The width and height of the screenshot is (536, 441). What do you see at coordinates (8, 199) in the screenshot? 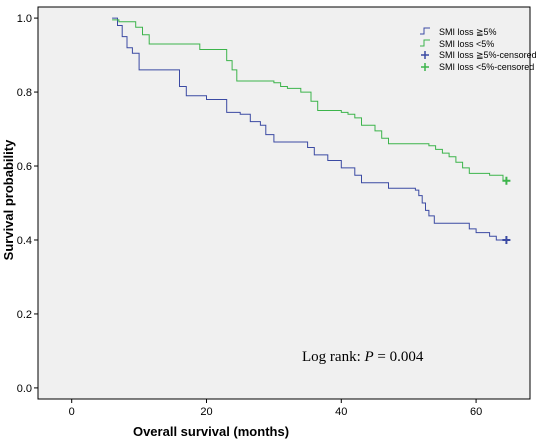
I see `y-axis-title: Survival probability` at bounding box center [8, 199].